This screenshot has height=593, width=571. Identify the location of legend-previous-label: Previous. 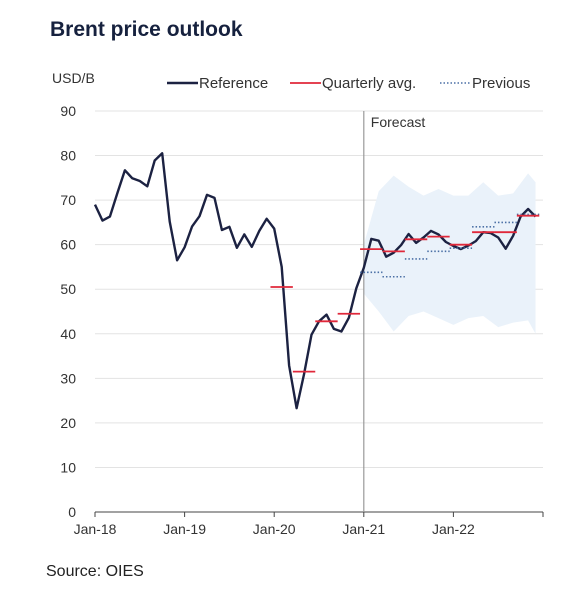
(501, 83).